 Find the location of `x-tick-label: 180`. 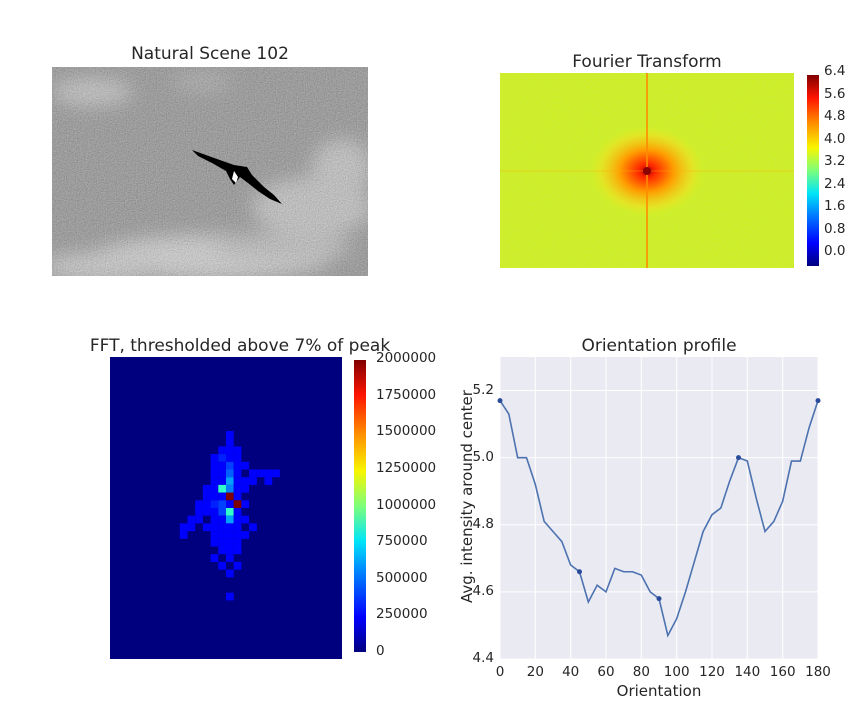

x-tick-label: 180 is located at coordinates (818, 672).